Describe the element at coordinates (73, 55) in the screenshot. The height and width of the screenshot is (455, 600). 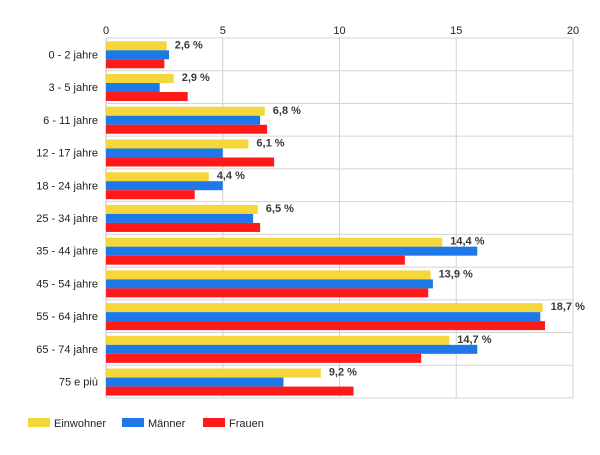
I see `category-label: 0 - 2 jahre` at that location.